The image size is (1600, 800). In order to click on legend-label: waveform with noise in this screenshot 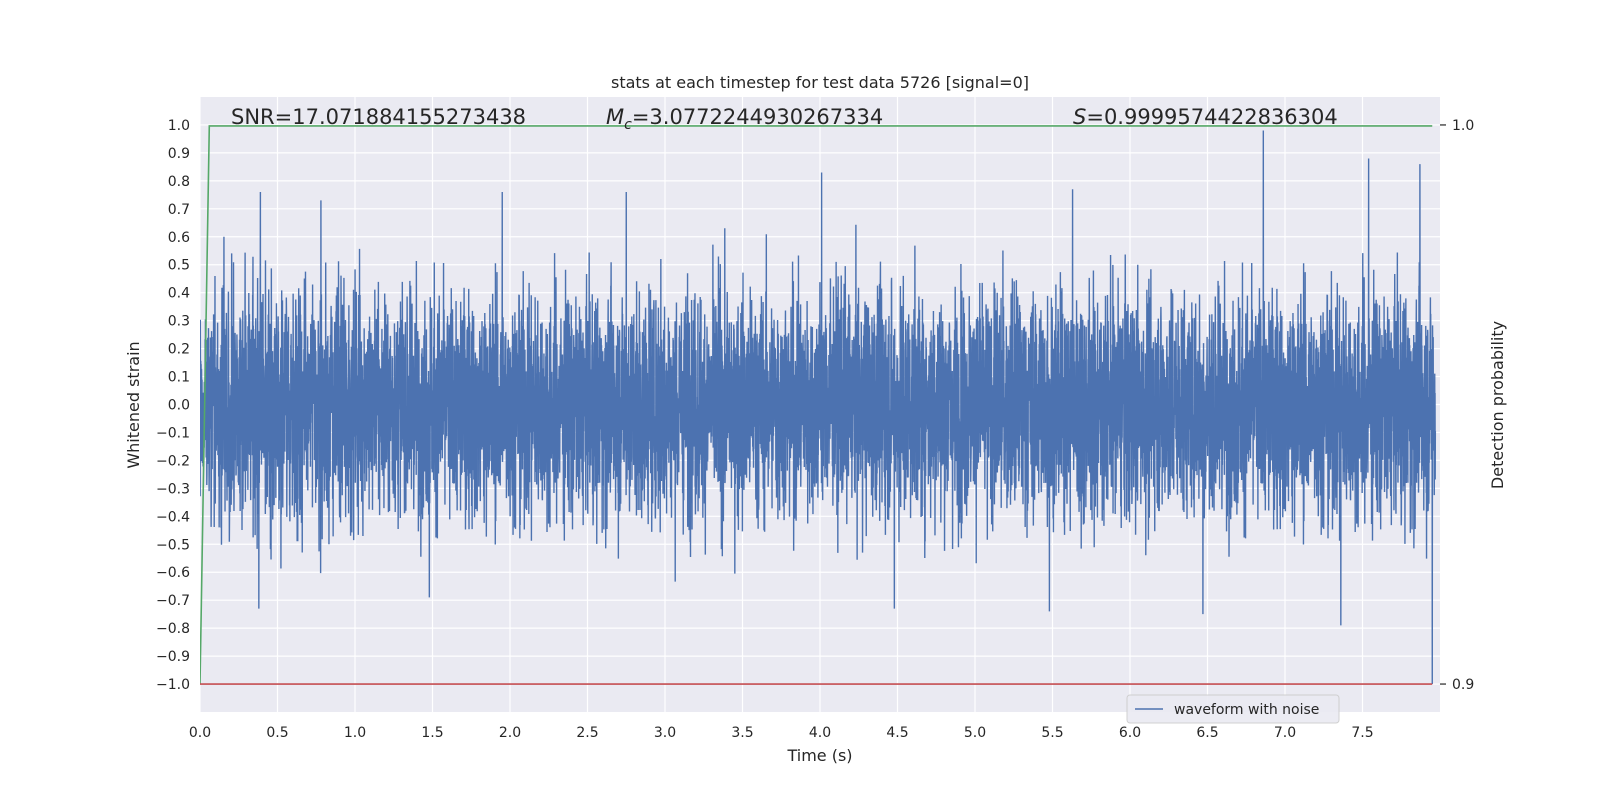, I will do `click(1246, 710)`.